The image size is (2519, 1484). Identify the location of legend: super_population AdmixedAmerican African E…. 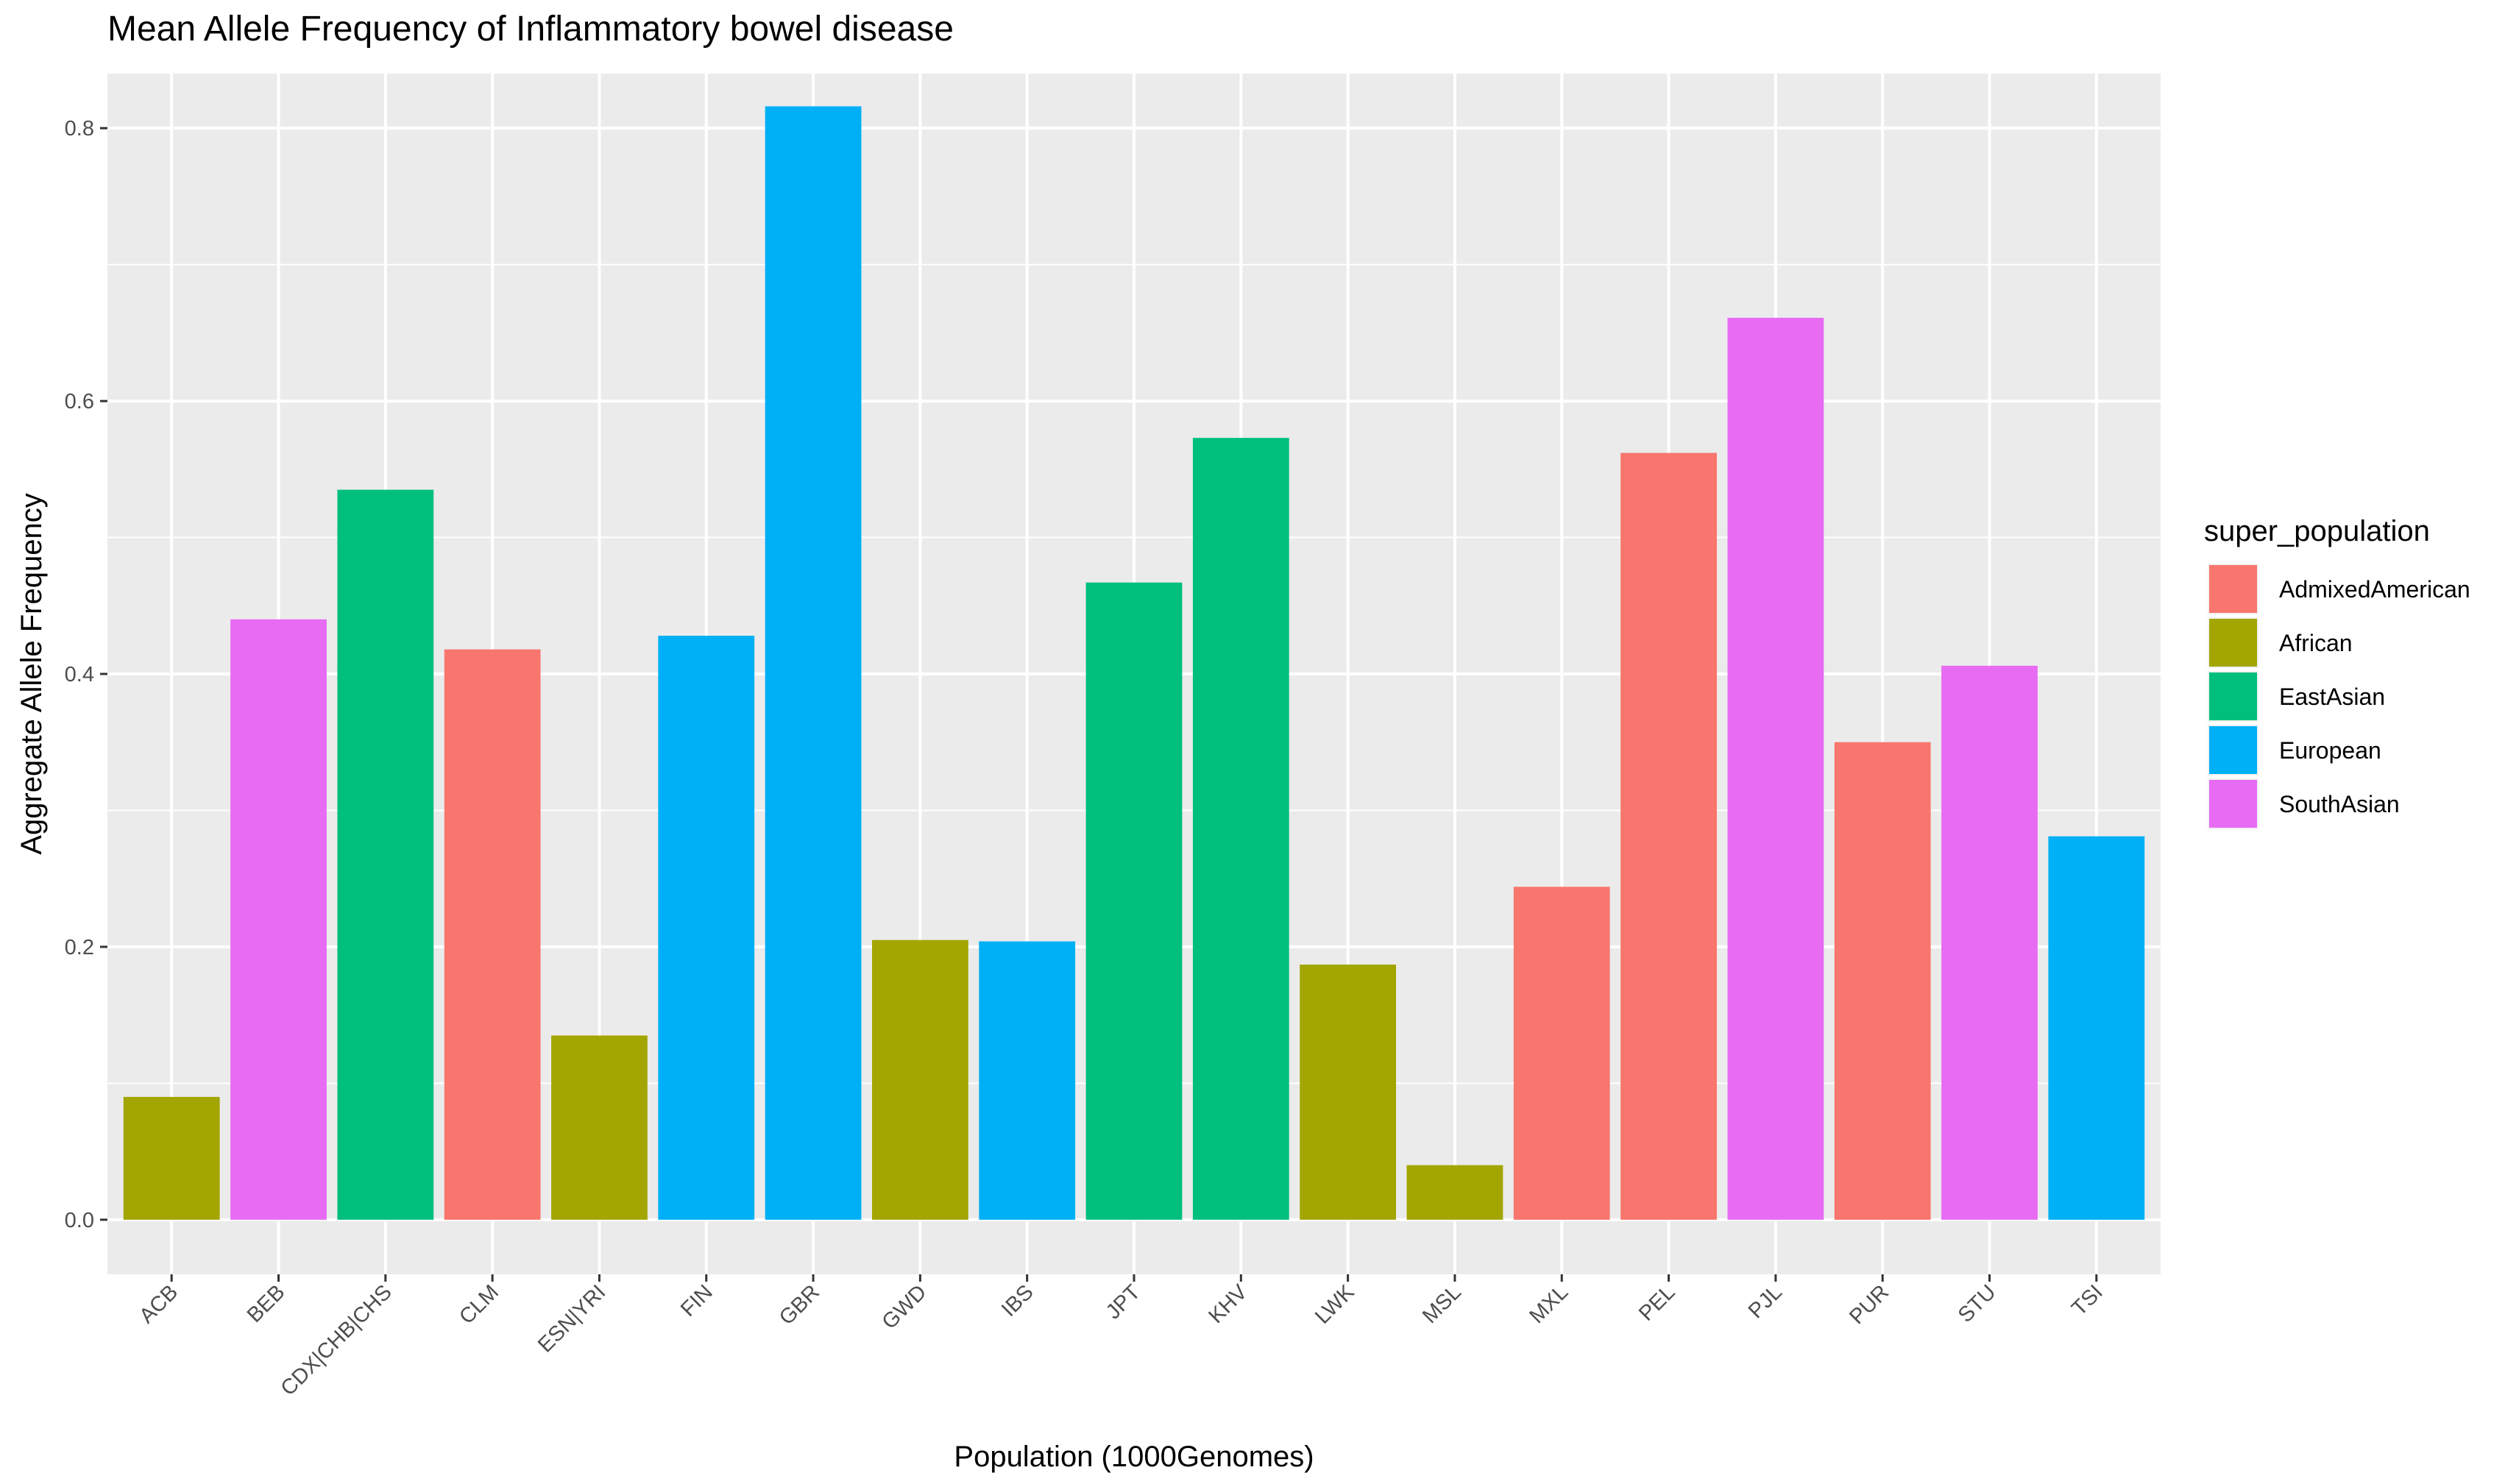
(2337, 672).